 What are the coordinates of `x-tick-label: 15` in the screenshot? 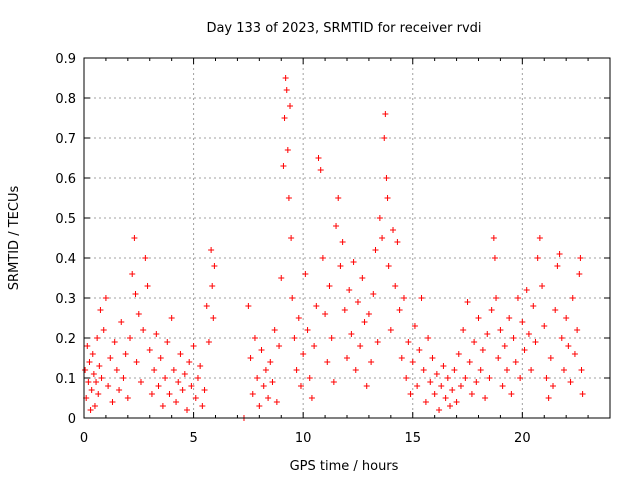 It's located at (412, 438).